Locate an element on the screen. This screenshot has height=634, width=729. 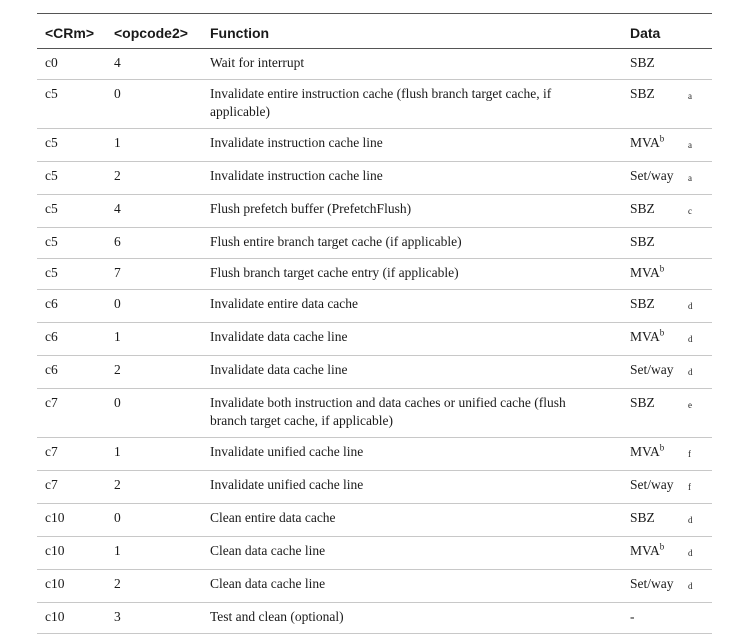
header-function: Function is located at coordinates (416, 31).